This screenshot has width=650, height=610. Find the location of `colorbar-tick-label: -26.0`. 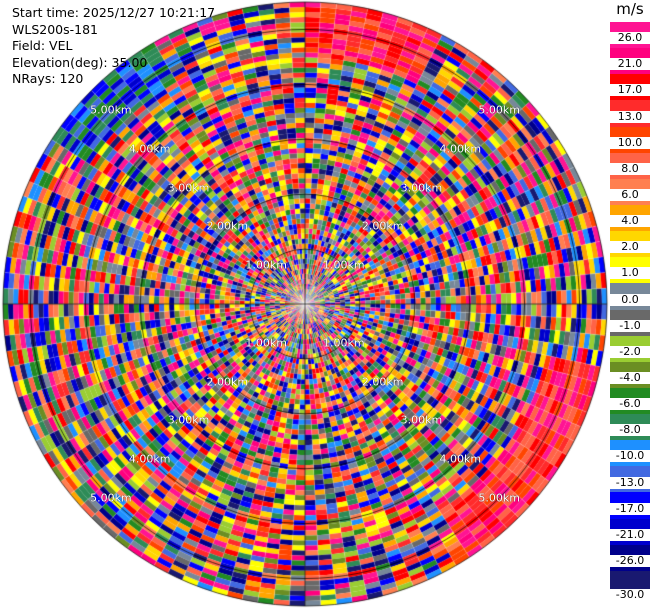

colorbar-tick-label: -26.0 is located at coordinates (630, 560).